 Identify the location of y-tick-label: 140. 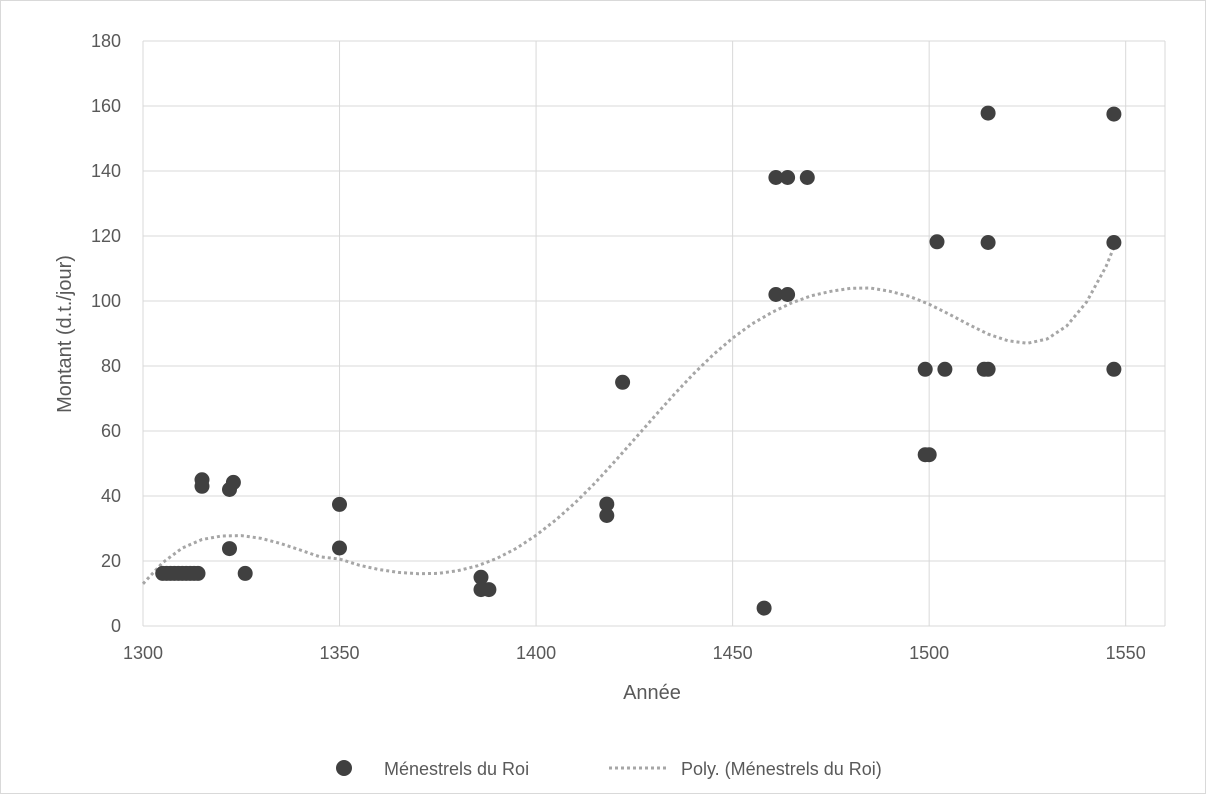
(106, 171).